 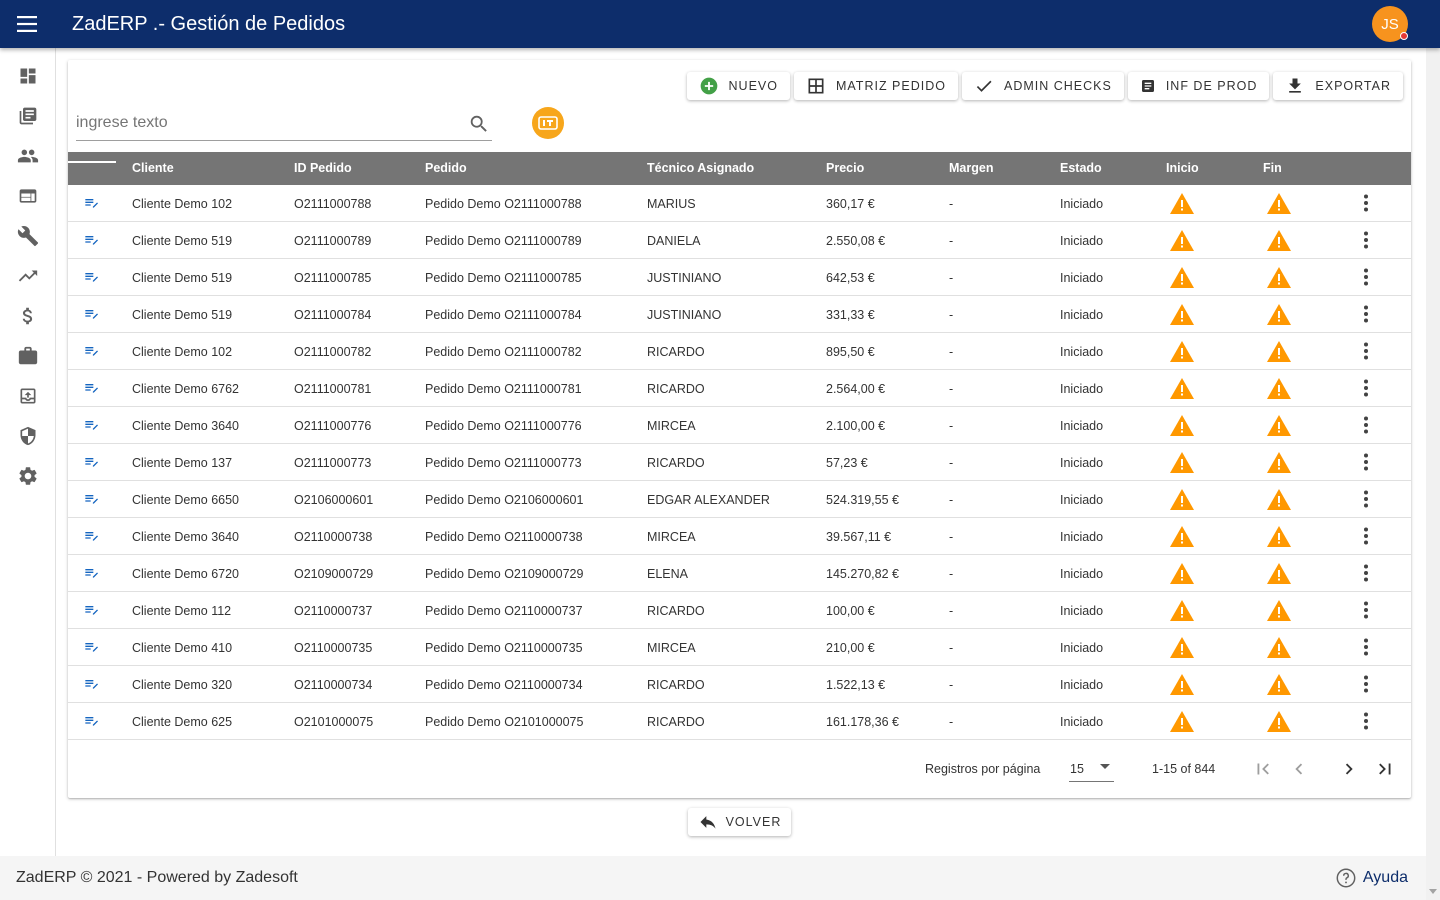 I want to click on col-header-pedido: Pedido, so click(x=446, y=168).